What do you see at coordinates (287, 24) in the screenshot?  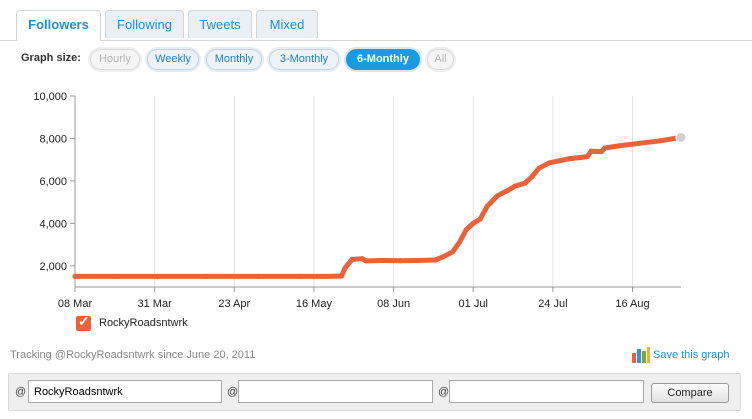 I see `tab-mixed: Mixed` at bounding box center [287, 24].